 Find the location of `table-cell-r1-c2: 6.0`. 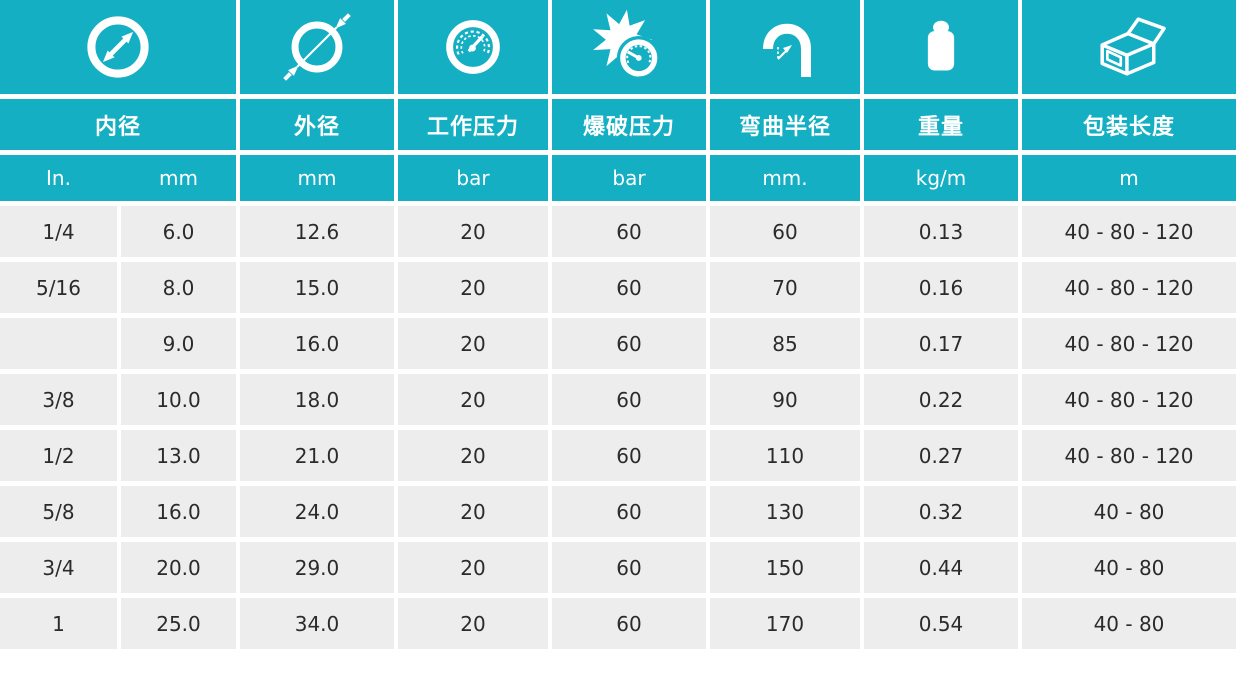

table-cell-r1-c2: 6.0 is located at coordinates (178, 231).